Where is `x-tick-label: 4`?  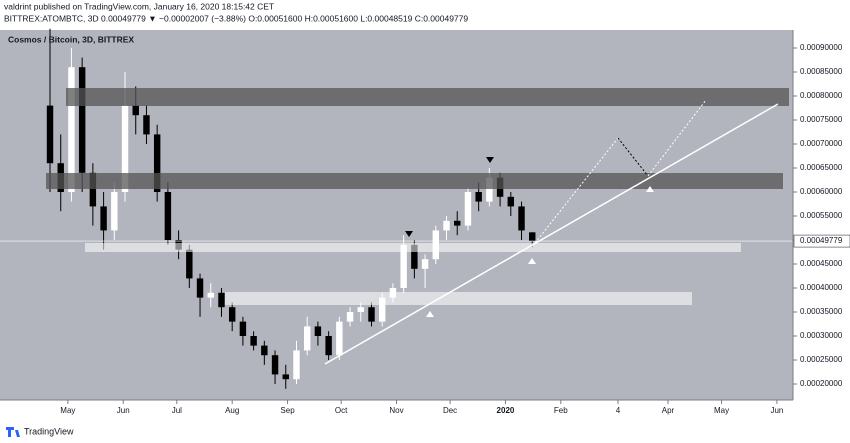
x-tick-label: 4 is located at coordinates (618, 410).